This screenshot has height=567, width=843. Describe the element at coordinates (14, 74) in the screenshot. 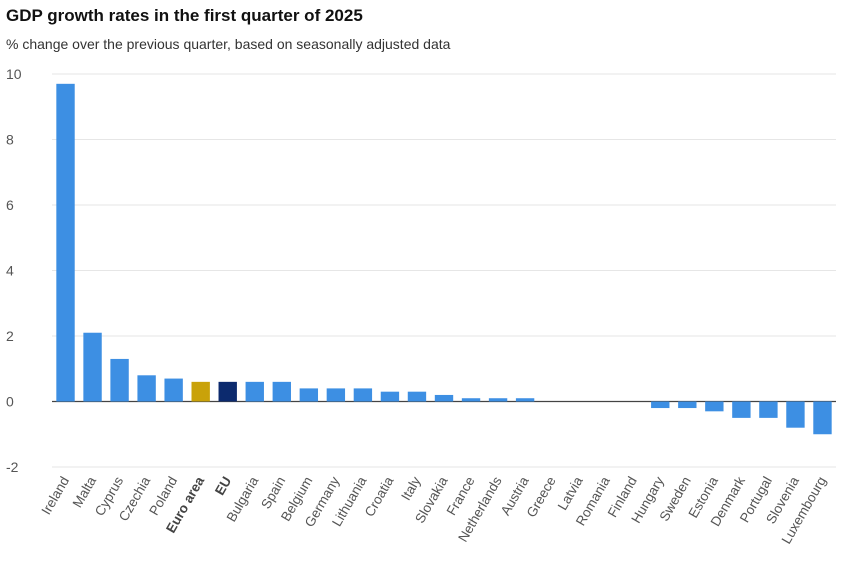

I see `y-tick-label: 10` at that location.